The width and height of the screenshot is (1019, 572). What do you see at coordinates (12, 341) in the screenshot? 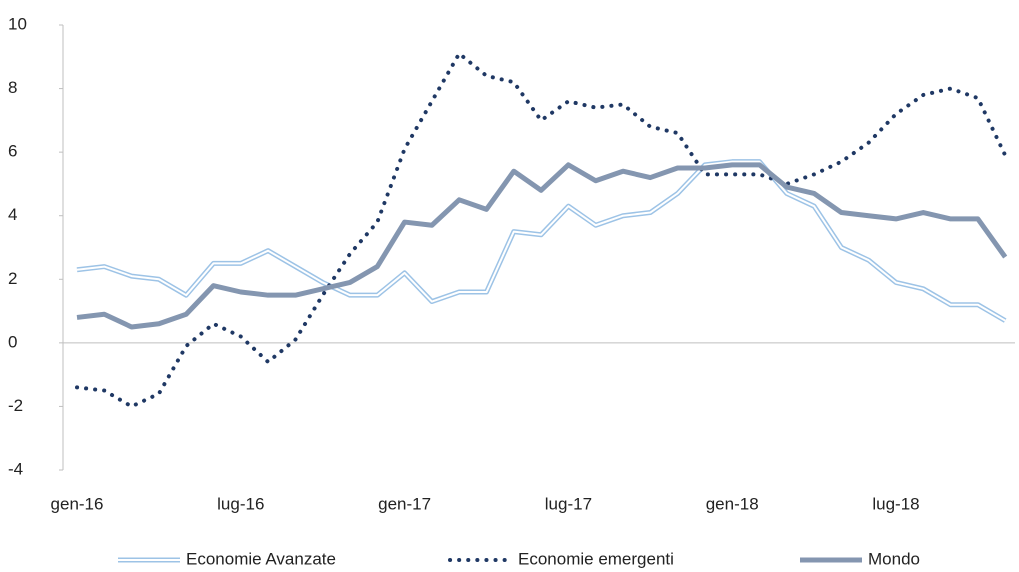
I see `y-tick-label: 0` at bounding box center [12, 341].